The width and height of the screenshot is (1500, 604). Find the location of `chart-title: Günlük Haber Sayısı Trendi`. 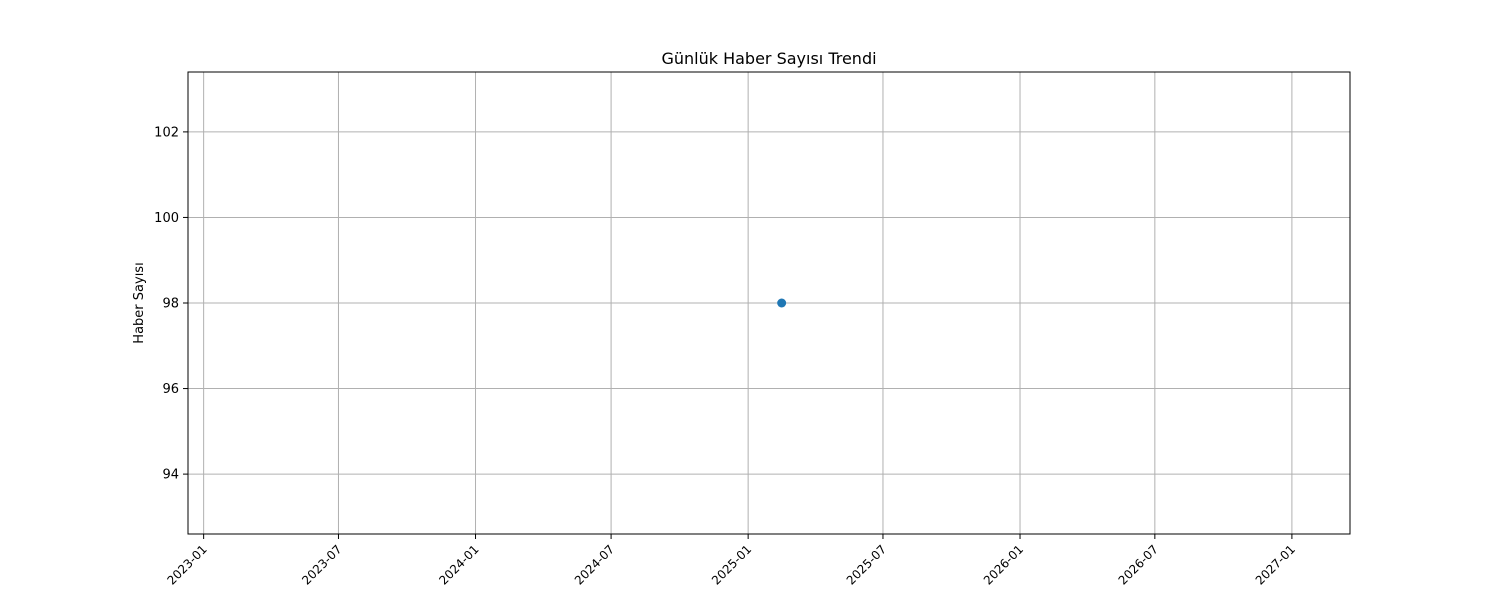

chart-title: Günlük Haber Sayısı Trendi is located at coordinates (768, 58).